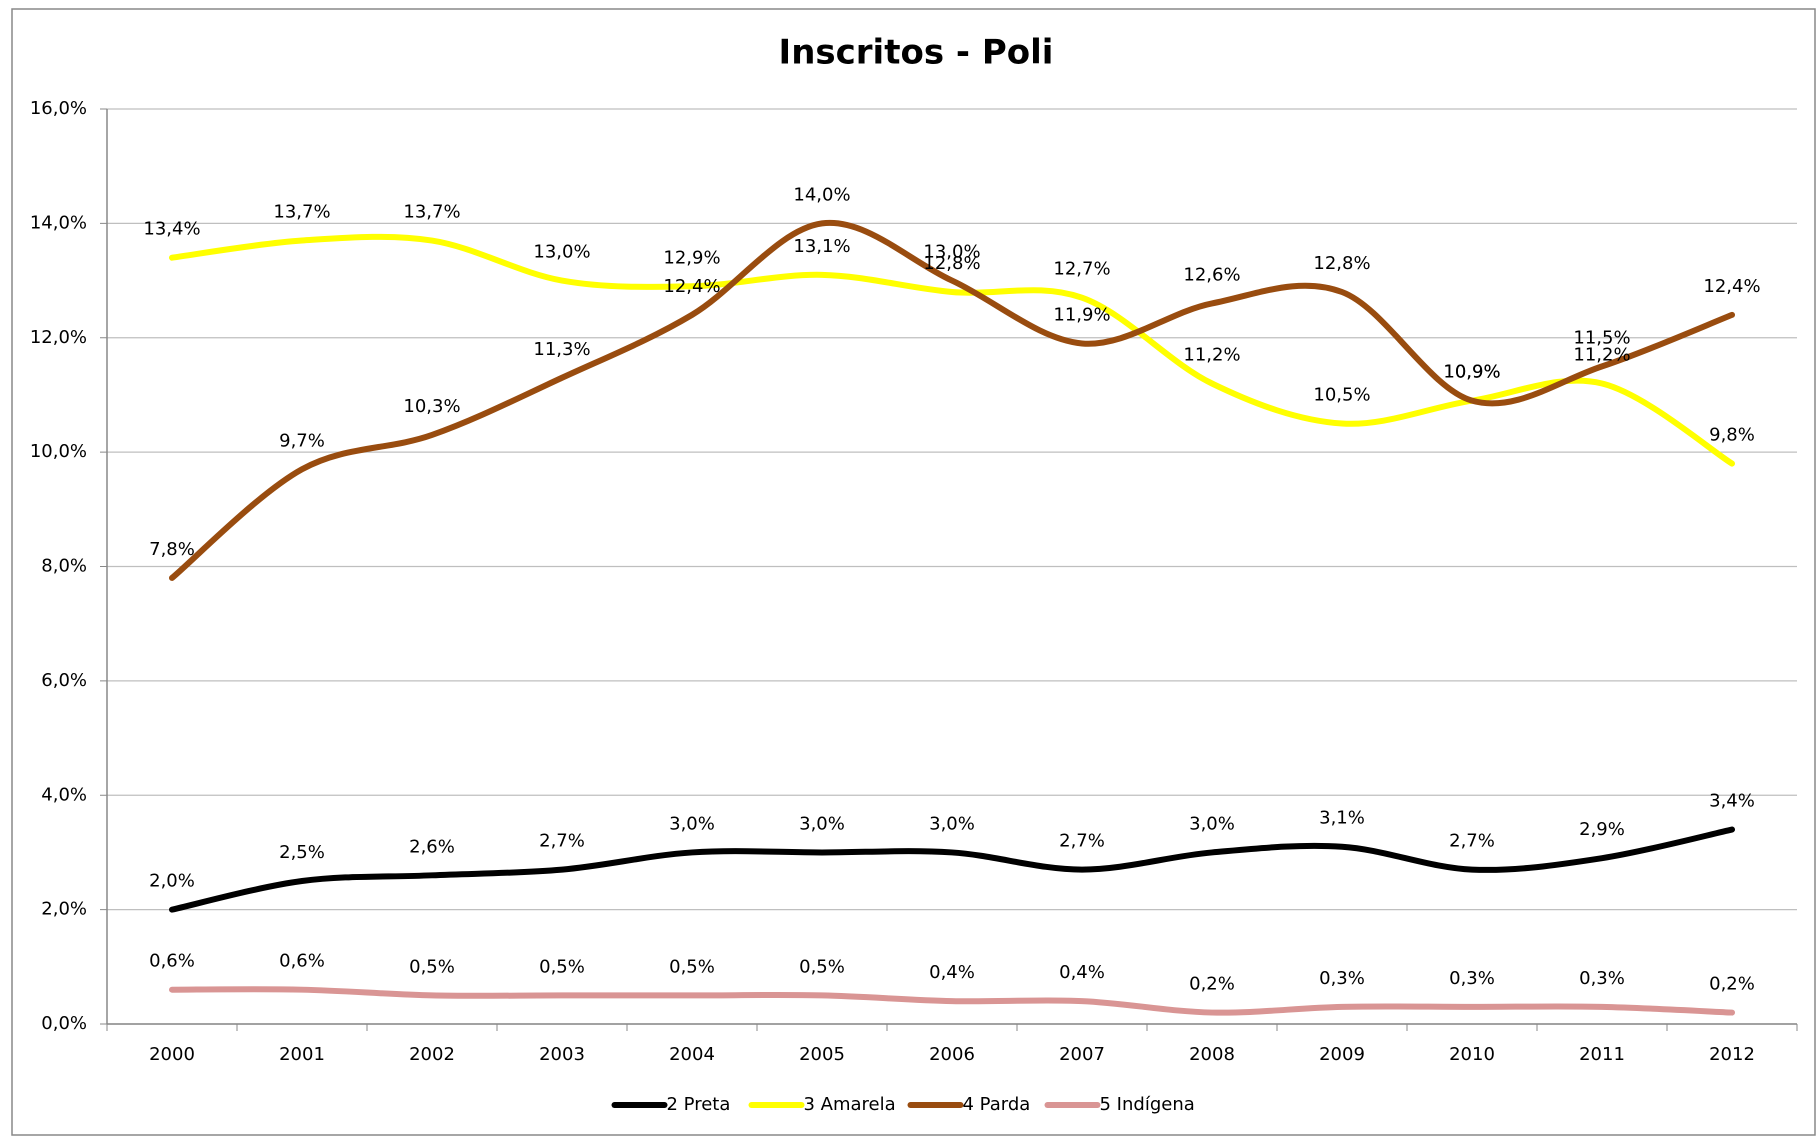 The width and height of the screenshot is (1816, 1140). I want to click on data-label: 11,9%, so click(1081, 314).